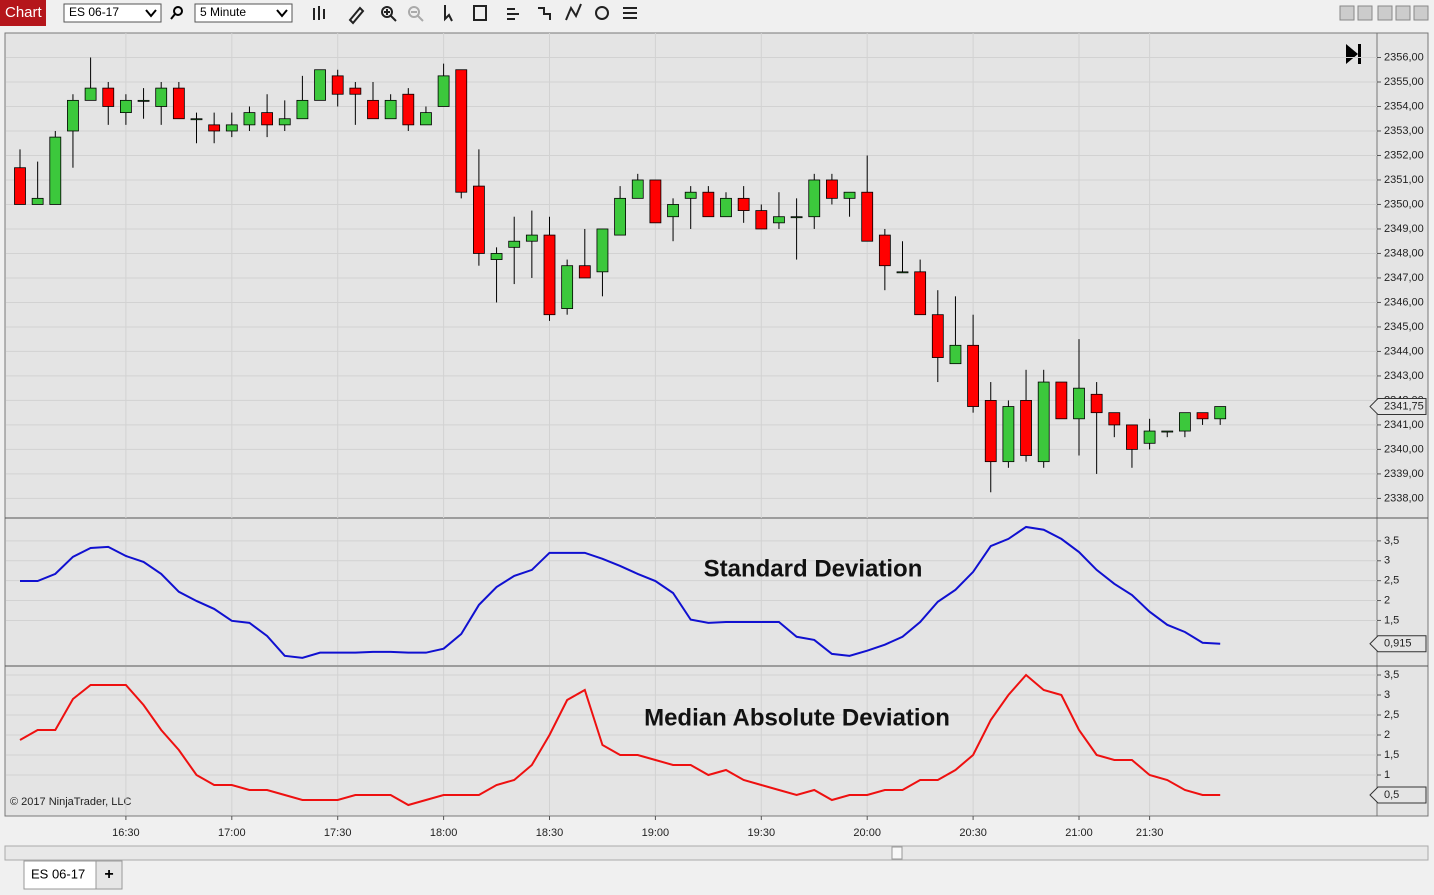 This screenshot has height=895, width=1434. Describe the element at coordinates (475, 14) in the screenshot. I see `toolbar-icons` at that location.